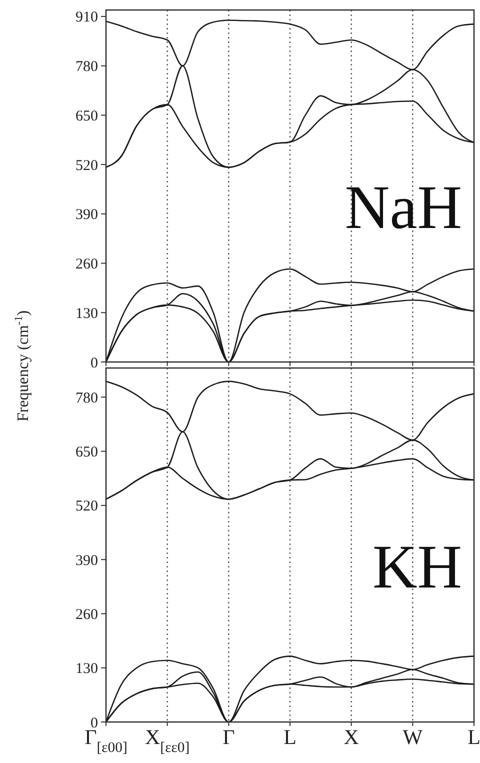 This screenshot has width=480, height=763. What do you see at coordinates (351, 737) in the screenshot?
I see `x-tick-label: X` at bounding box center [351, 737].